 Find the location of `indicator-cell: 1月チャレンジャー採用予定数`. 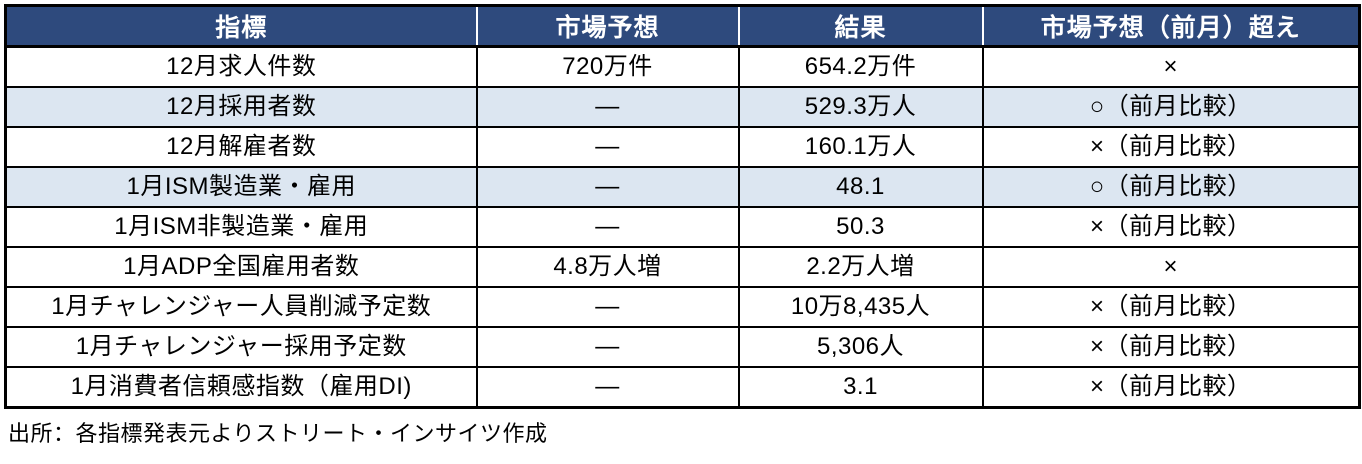

indicator-cell: 1月チャレンジャー採用予定数 is located at coordinates (241, 347).